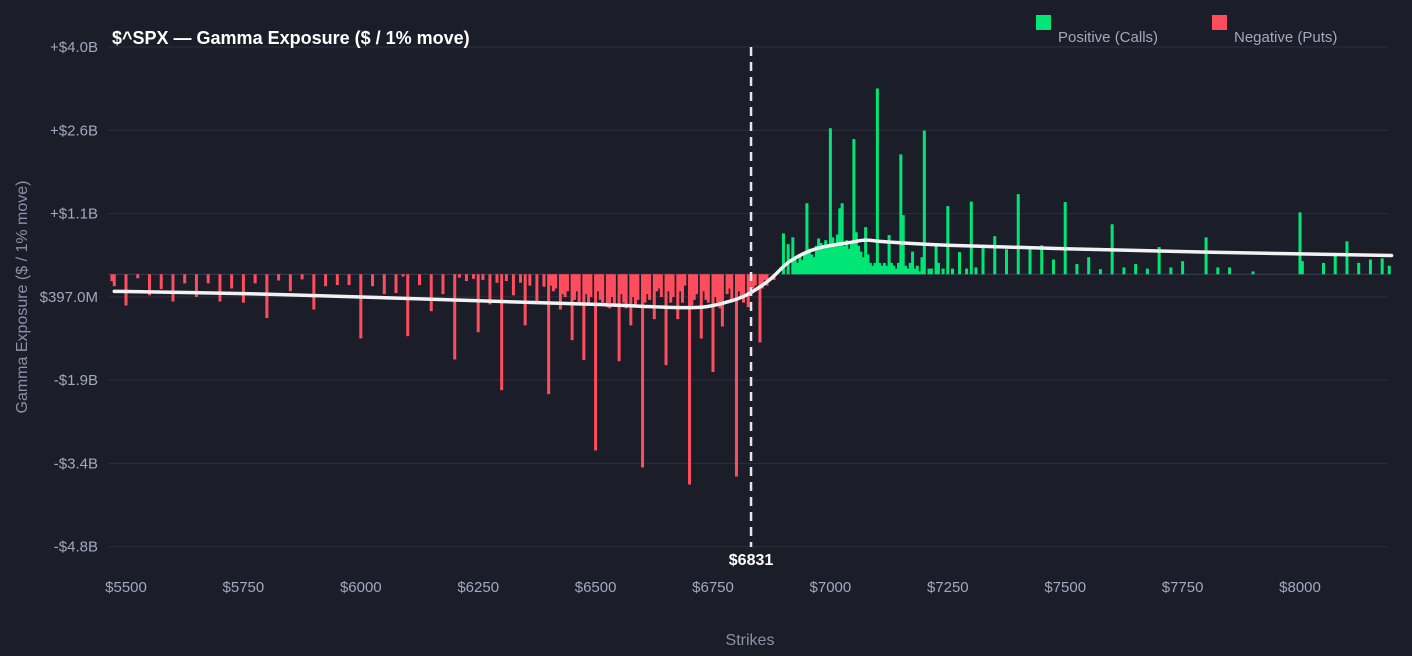 Image resolution: width=1412 pixels, height=656 pixels. Describe the element at coordinates (1186, 30) in the screenshot. I see `legend: Positive (Calls) Negative (Puts)` at that location.